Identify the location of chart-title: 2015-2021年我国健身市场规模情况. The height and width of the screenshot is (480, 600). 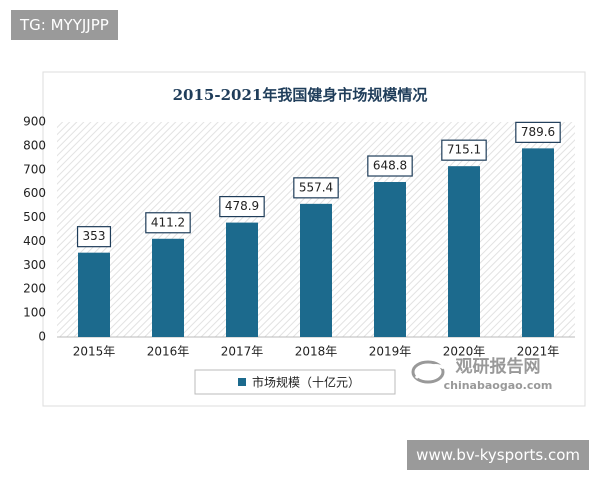
(300, 95).